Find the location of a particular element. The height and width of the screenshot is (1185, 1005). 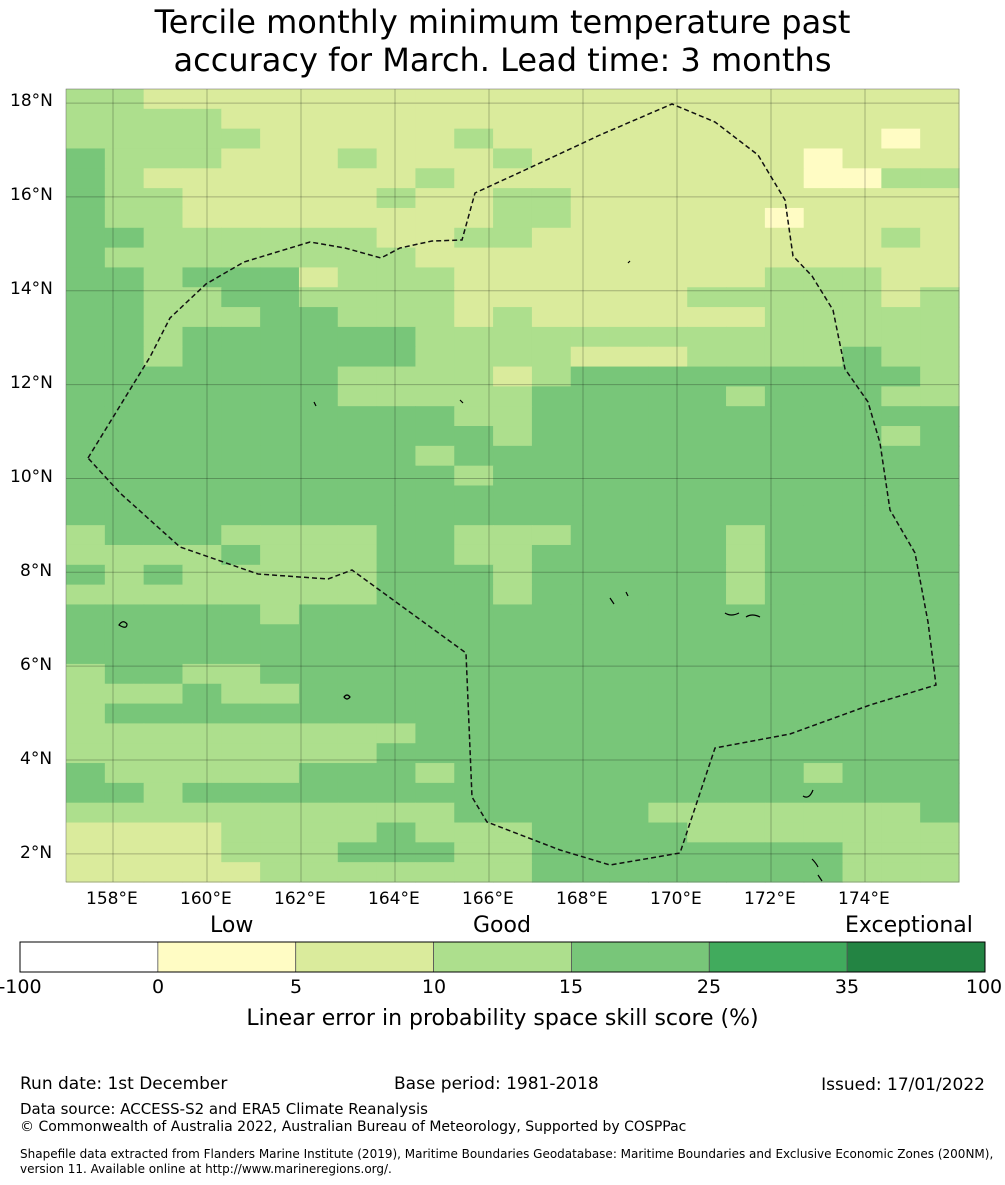

base-period: Base period: 1981-2018 is located at coordinates (496, 1084).